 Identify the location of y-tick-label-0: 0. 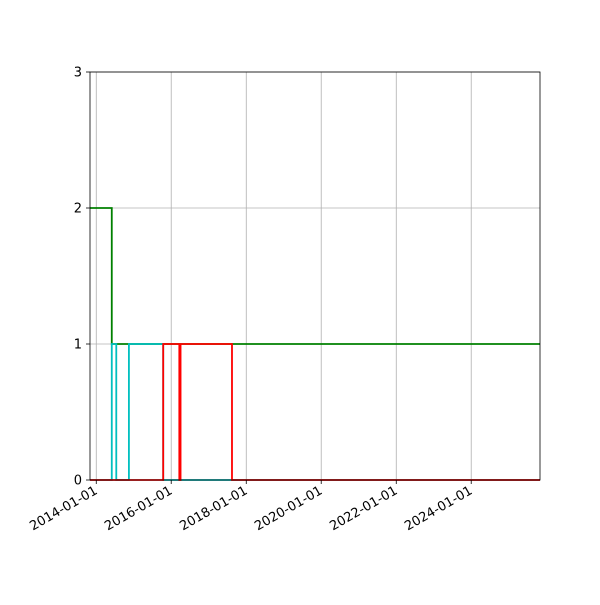
(78, 481).